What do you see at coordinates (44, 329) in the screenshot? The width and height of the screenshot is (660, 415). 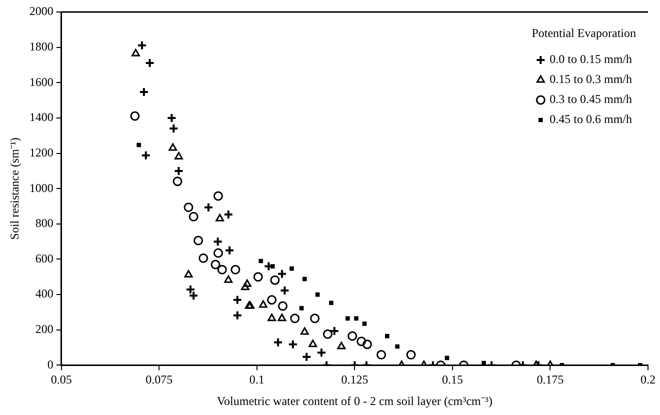 I see `y-tick-label: 200` at bounding box center [44, 329].